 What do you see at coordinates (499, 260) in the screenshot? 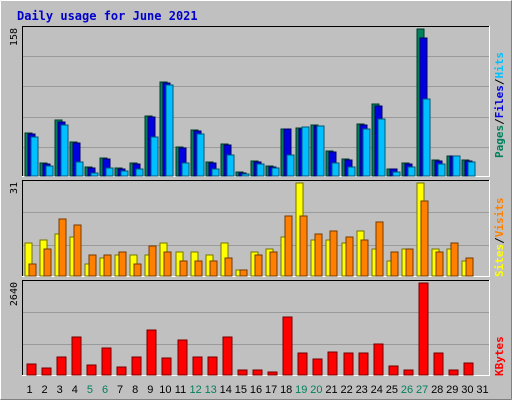
I see `legend-label-sites: Sites` at bounding box center [499, 260].